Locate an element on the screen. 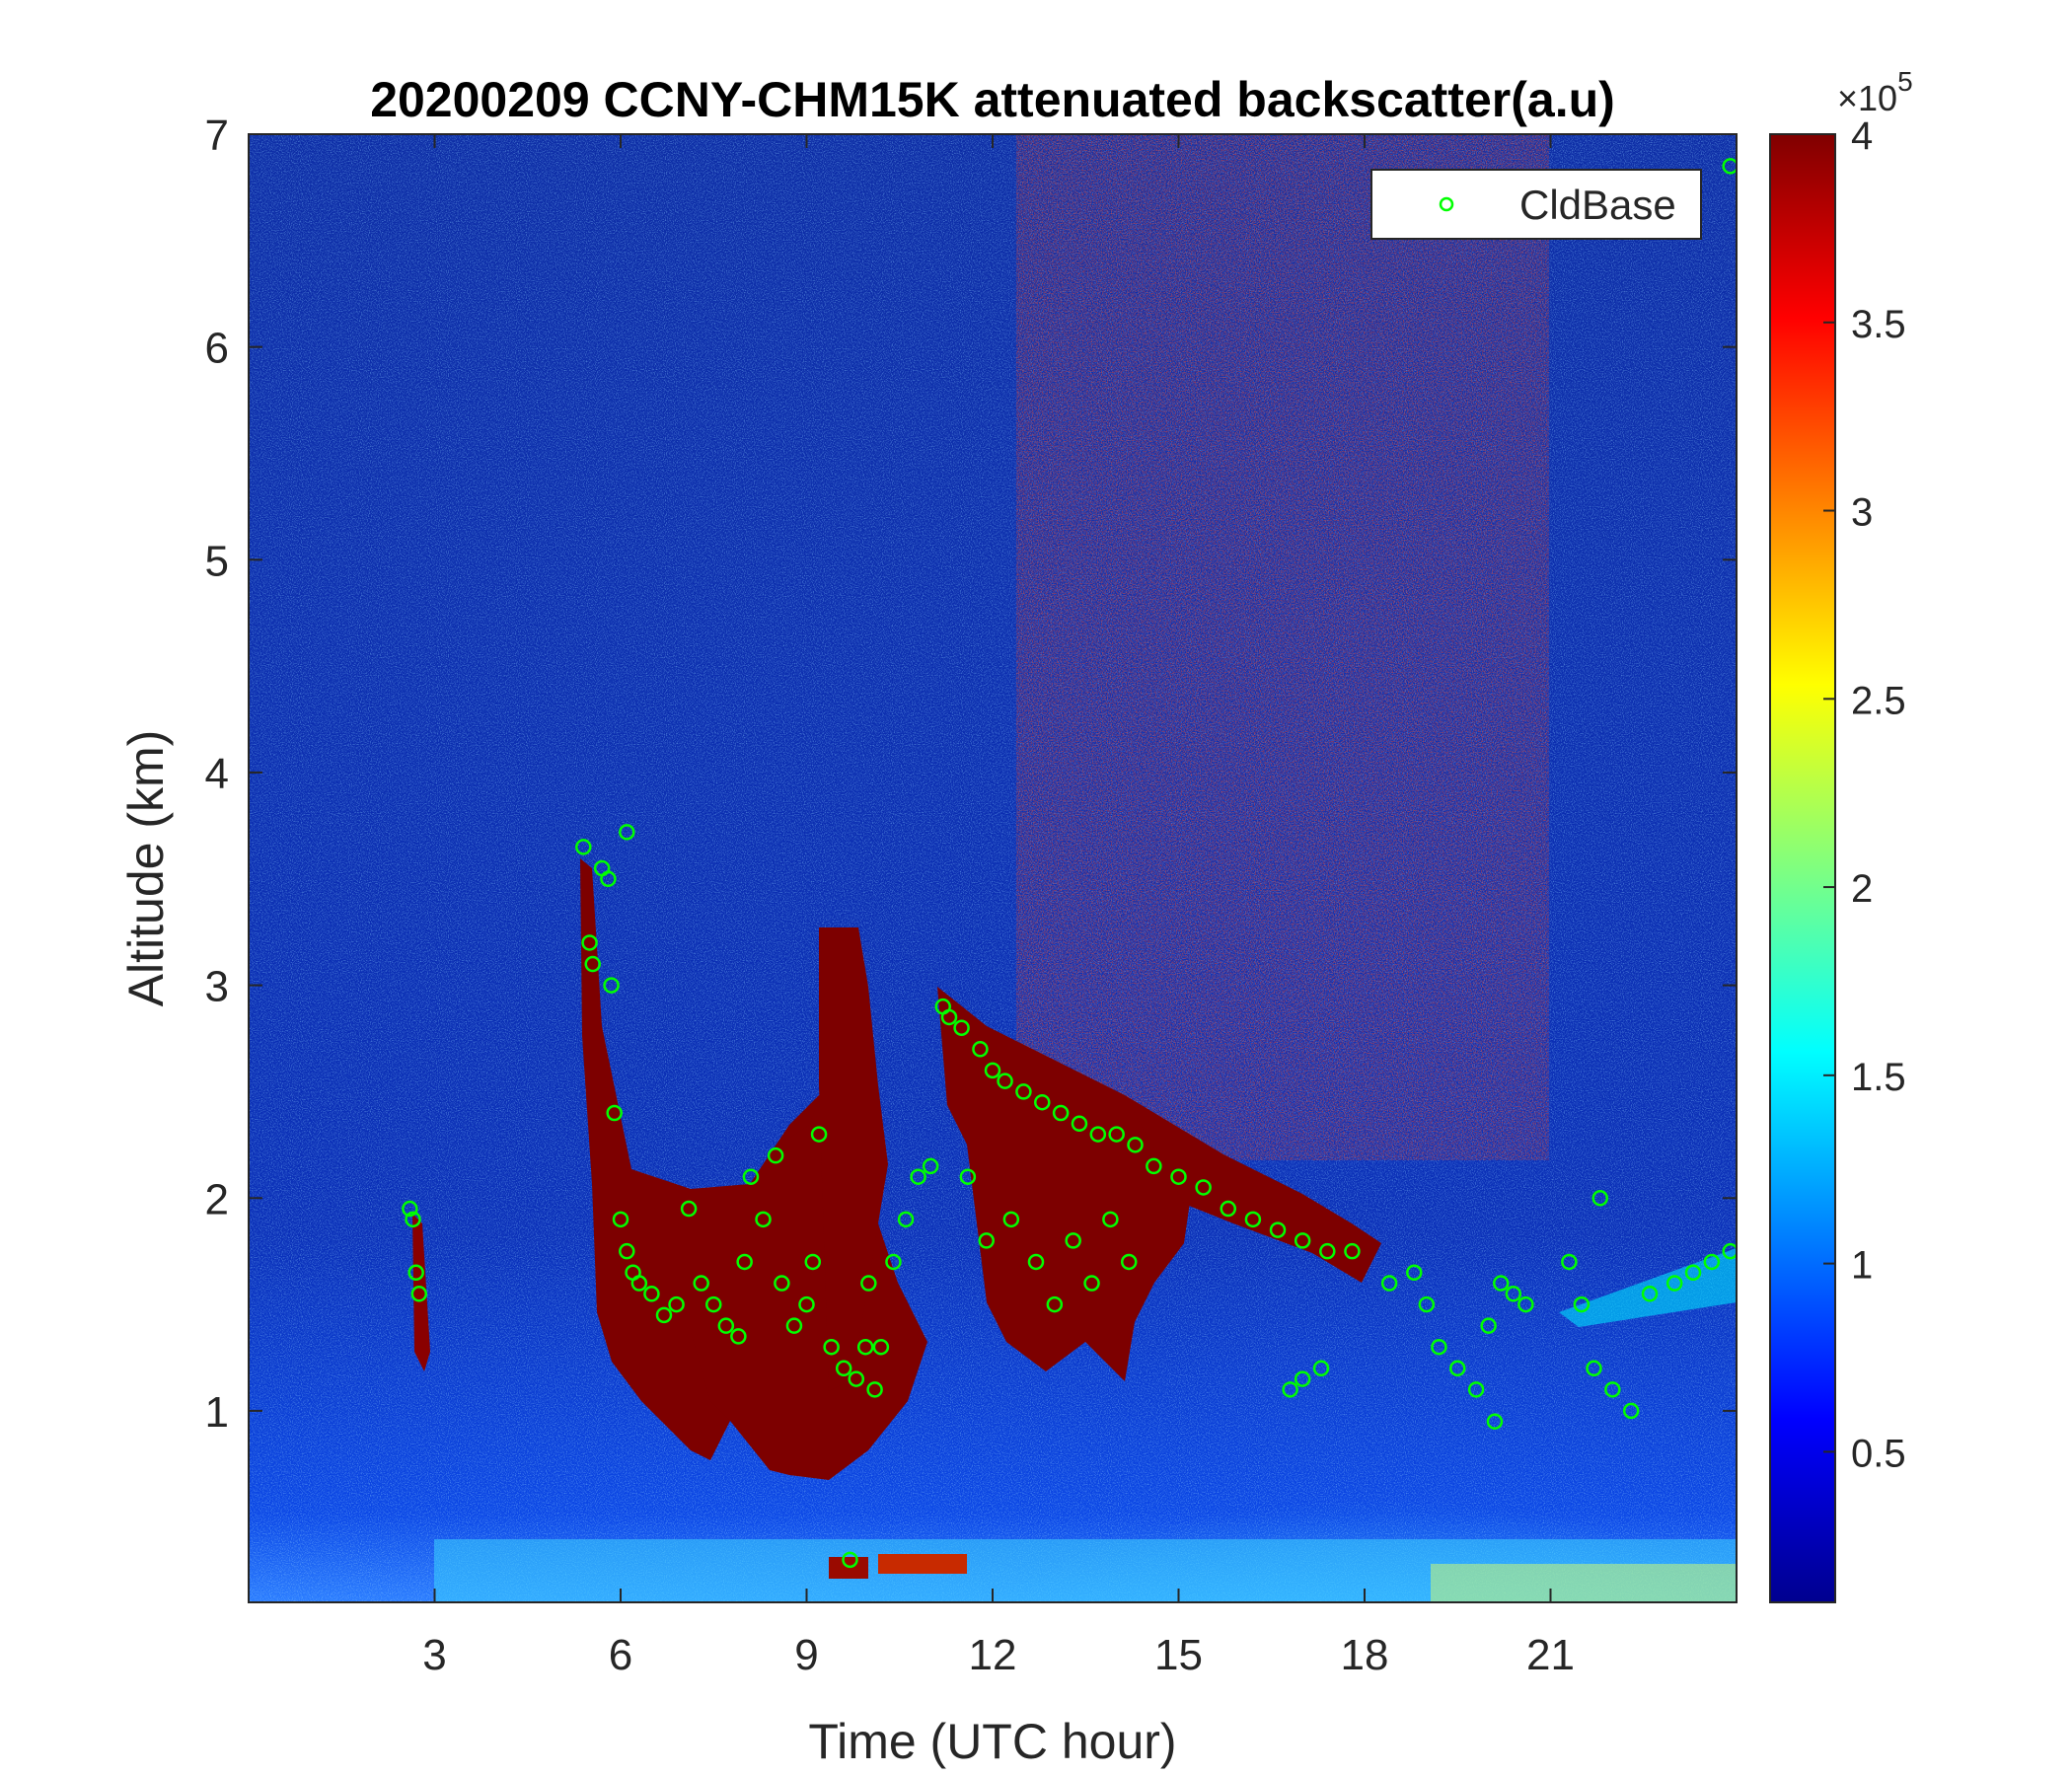 Image resolution: width=2072 pixels, height=1776 pixels. x-tick-label: 9 is located at coordinates (806, 1655).